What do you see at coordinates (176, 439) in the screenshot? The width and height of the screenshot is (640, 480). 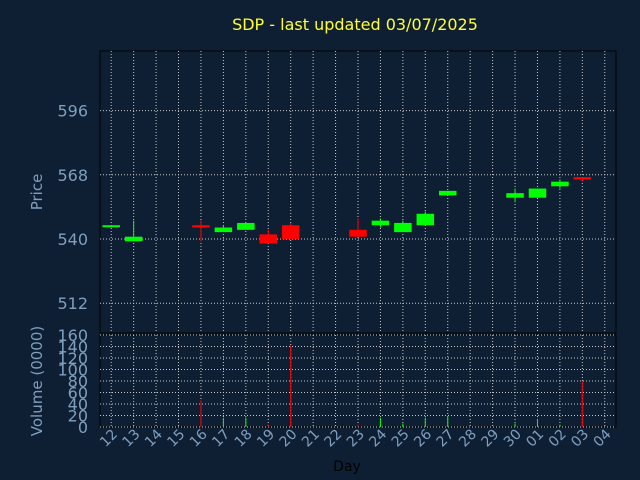 I see `x-tick-label: 15` at bounding box center [176, 439].